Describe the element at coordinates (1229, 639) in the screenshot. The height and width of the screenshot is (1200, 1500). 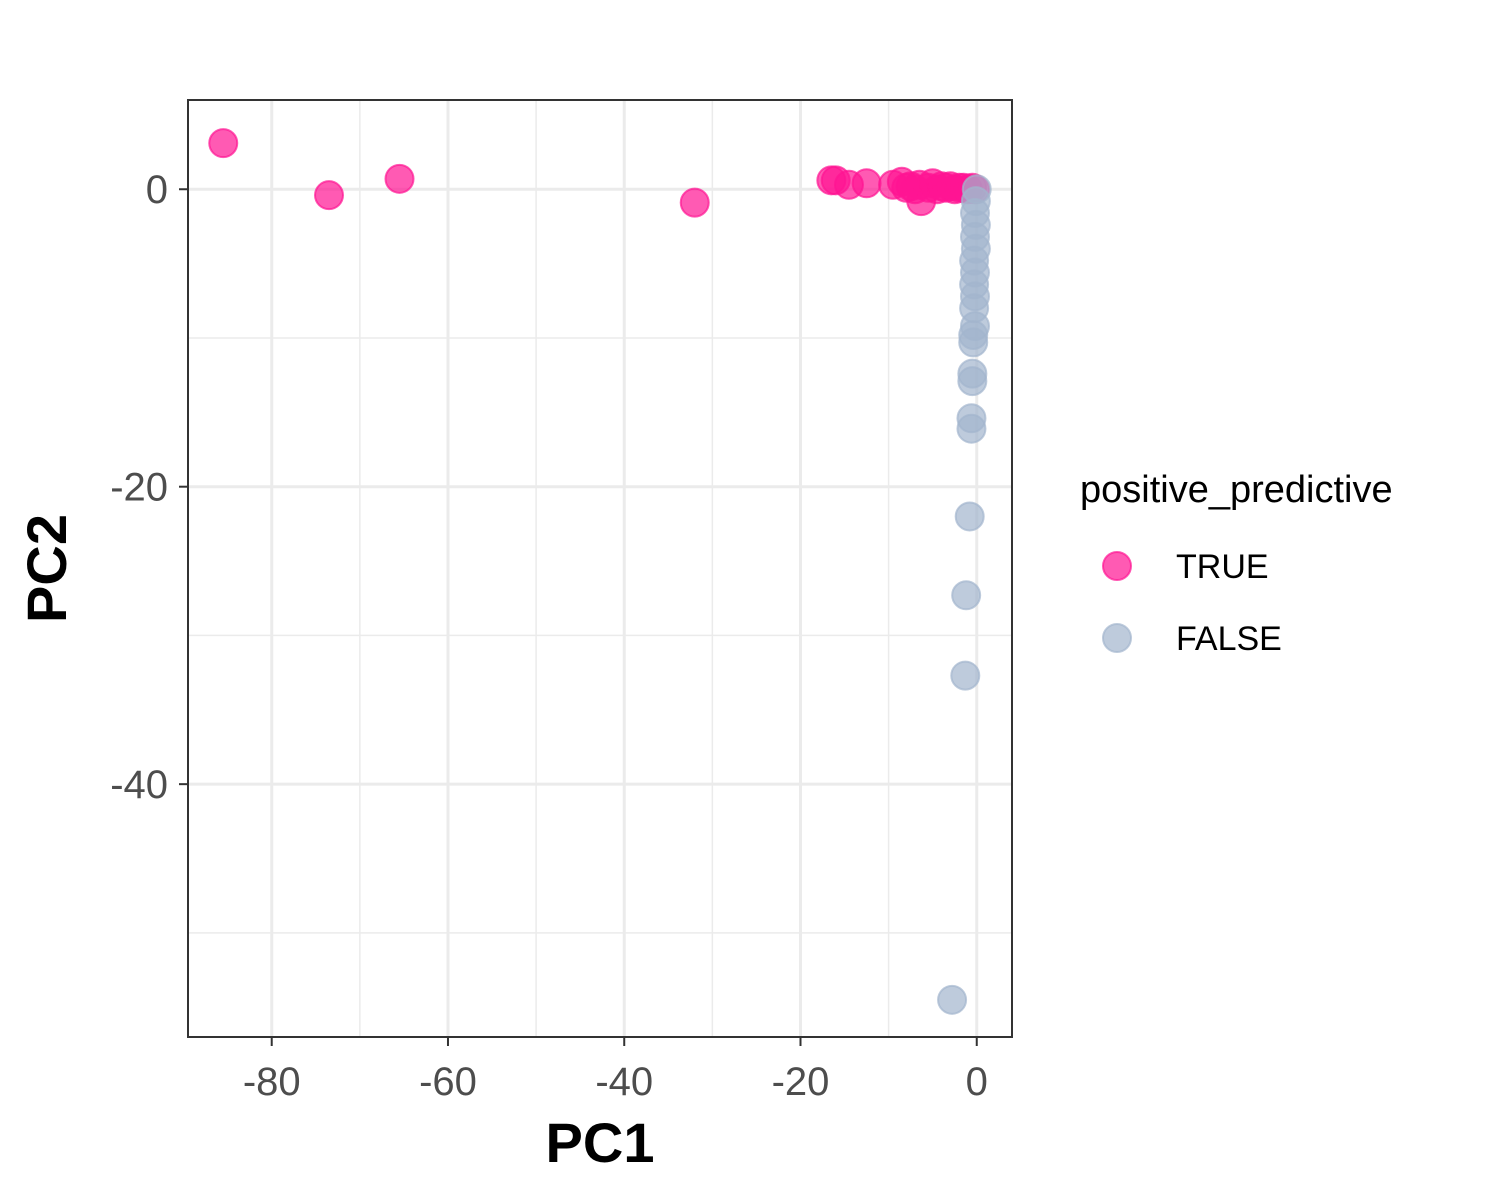
I see `legend-label-false: FALSE` at that location.